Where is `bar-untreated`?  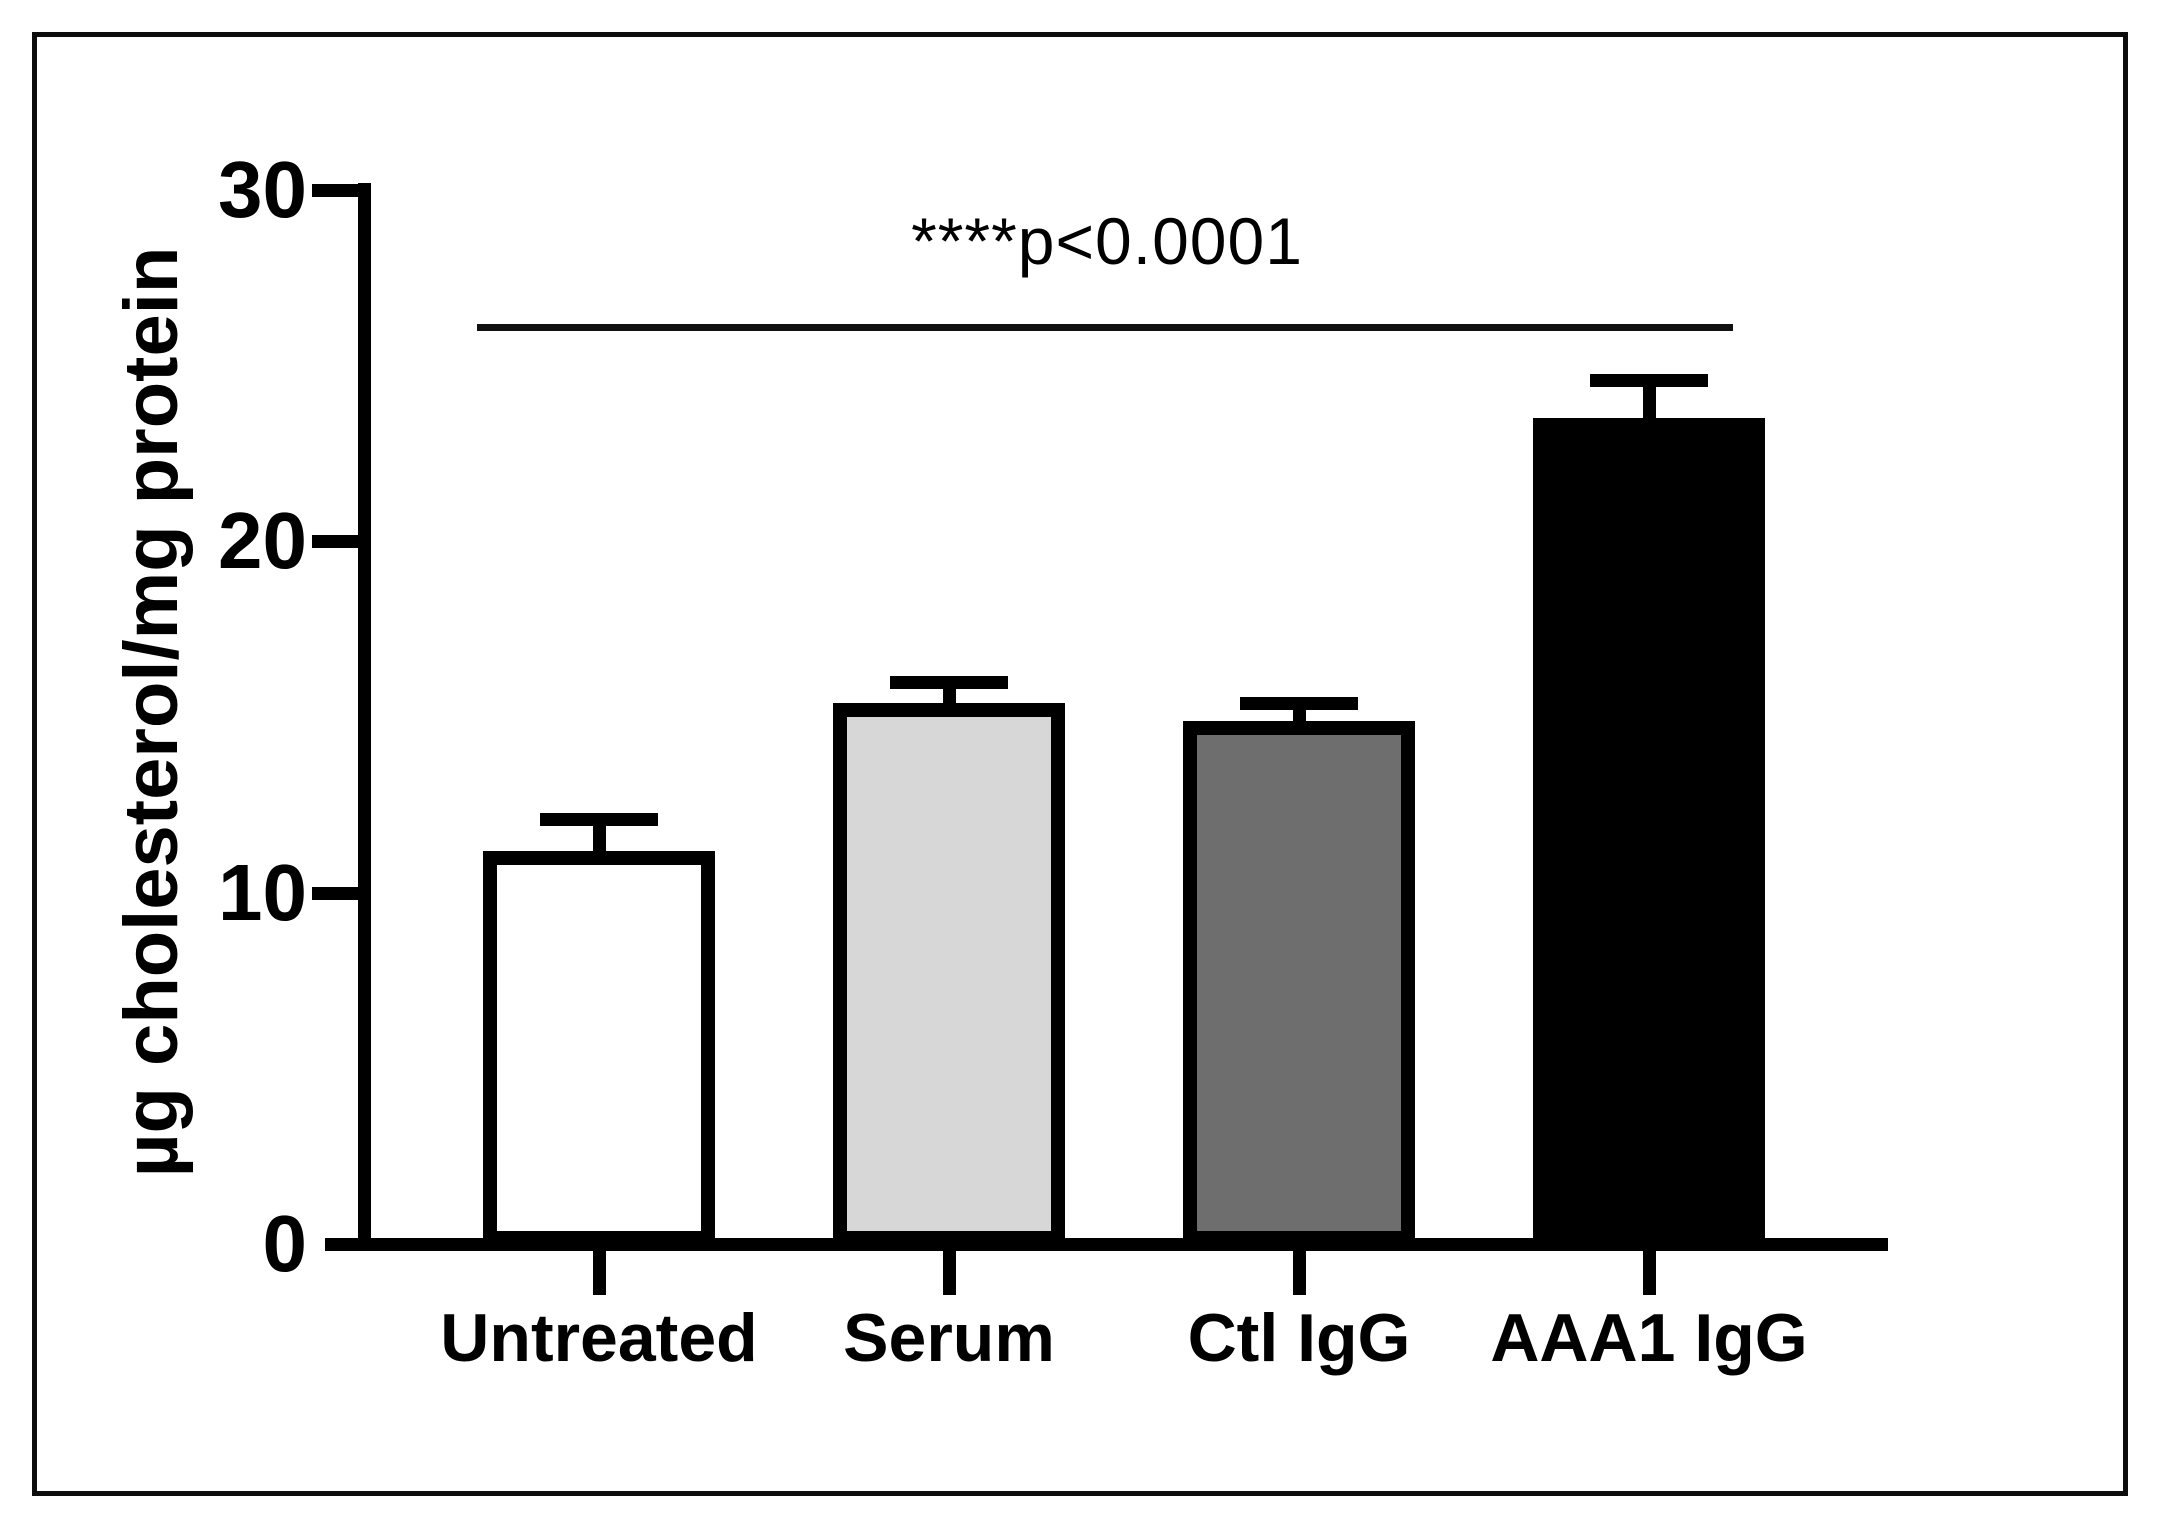
bar-untreated is located at coordinates (599, 1047).